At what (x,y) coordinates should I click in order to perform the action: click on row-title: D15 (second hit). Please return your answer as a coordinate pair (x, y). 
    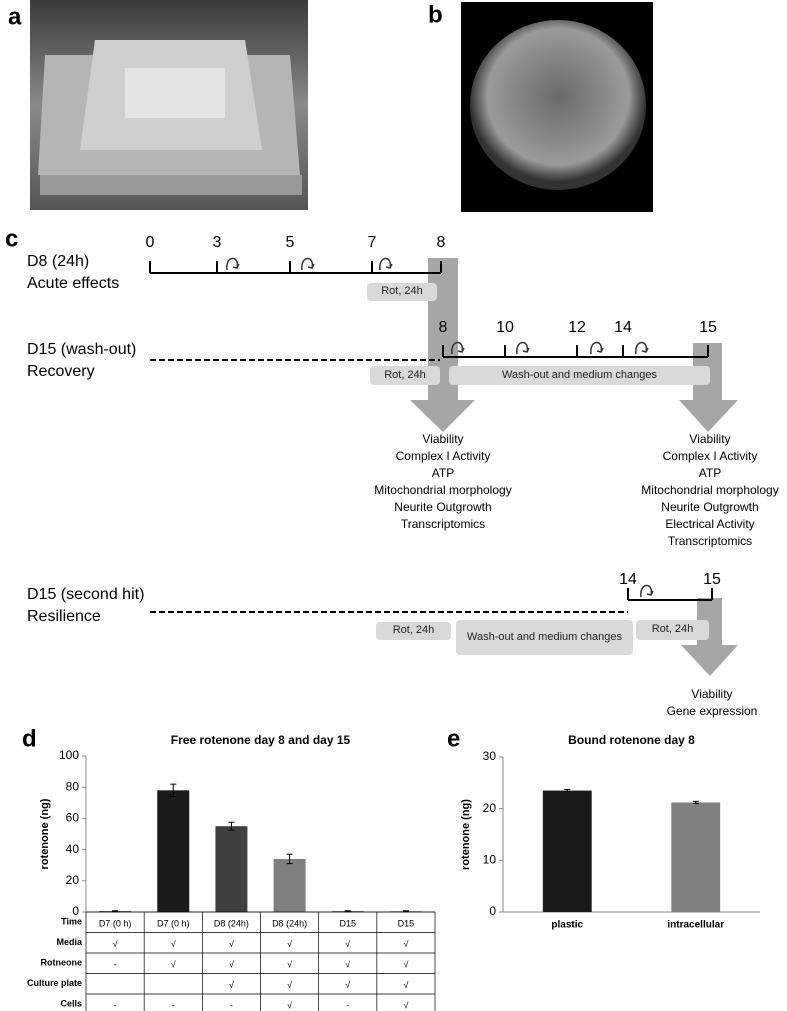
    Looking at the image, I should click on (85, 594).